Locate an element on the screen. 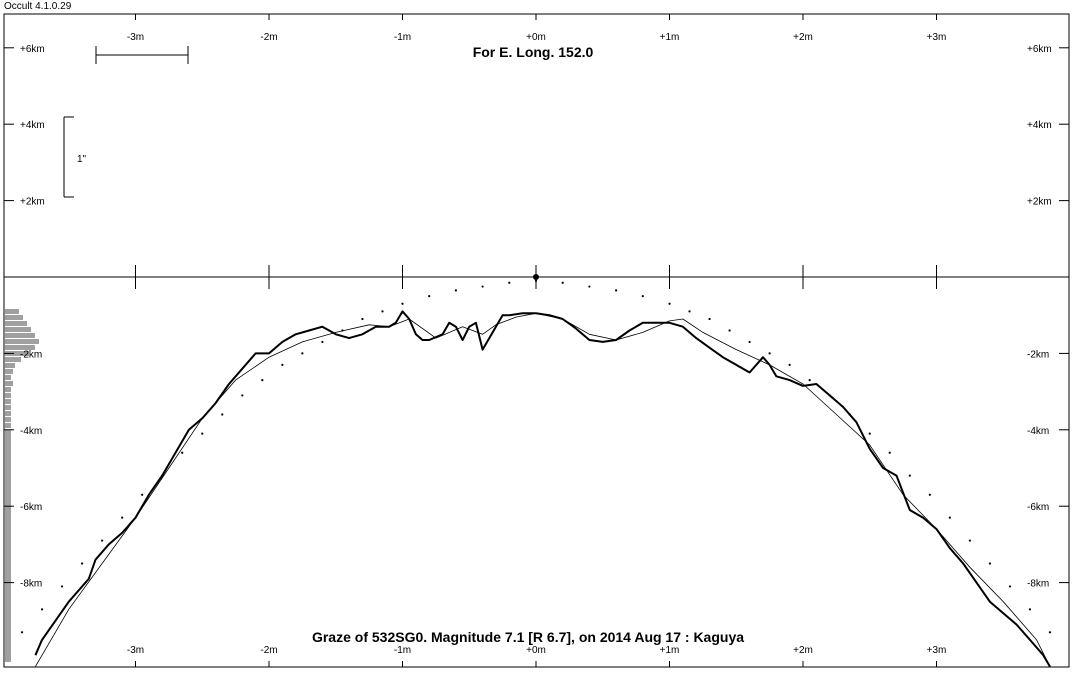  y-tick-label-right: -4km is located at coordinates (1038, 431).